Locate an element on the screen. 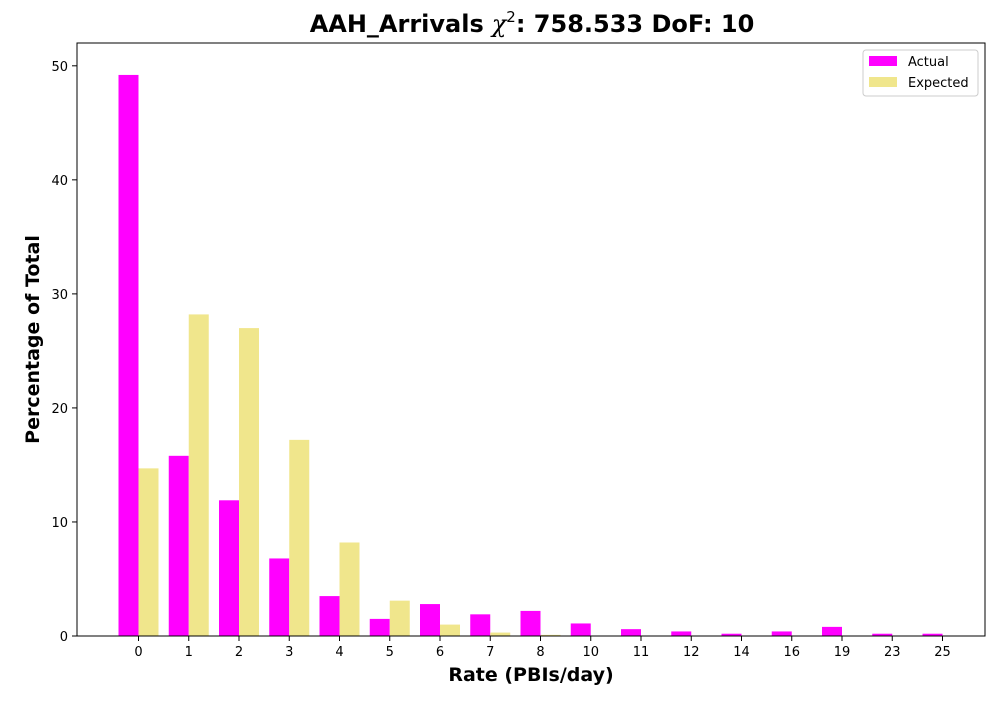  y-axis-label: Percentage of Total is located at coordinates (33, 339).